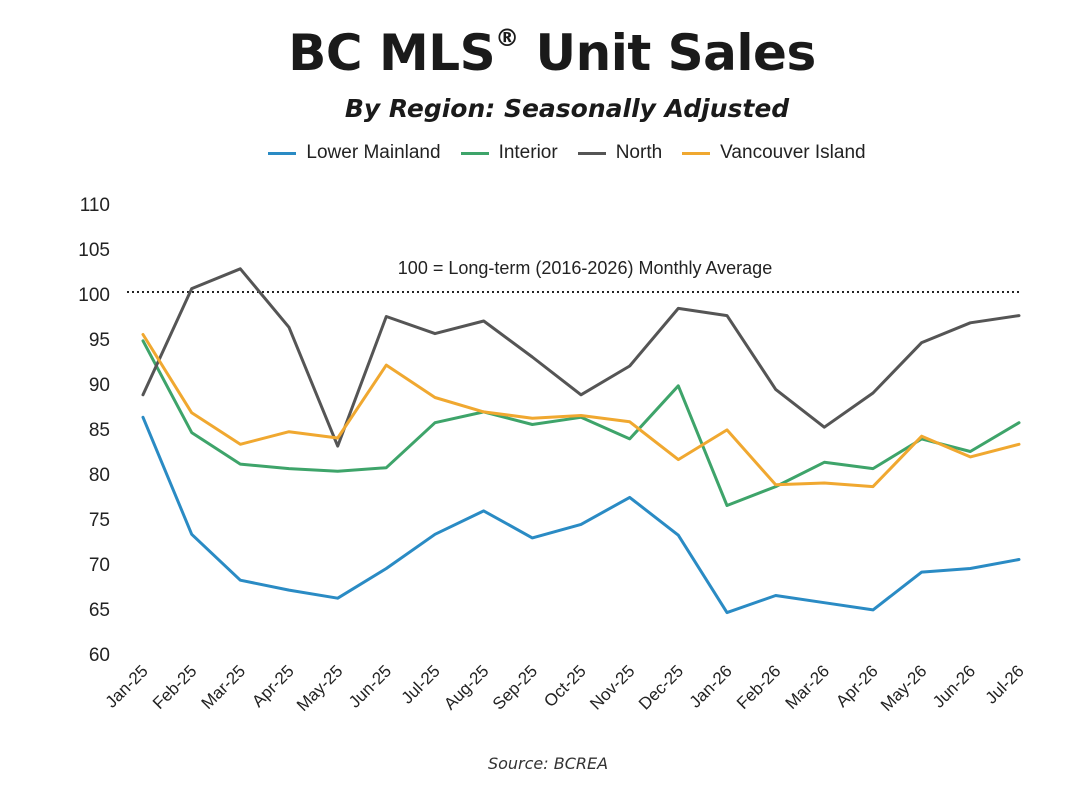 Image resolution: width=1080 pixels, height=804 pixels. What do you see at coordinates (127, 686) in the screenshot?
I see `x-tick-label: Jan-25` at bounding box center [127, 686].